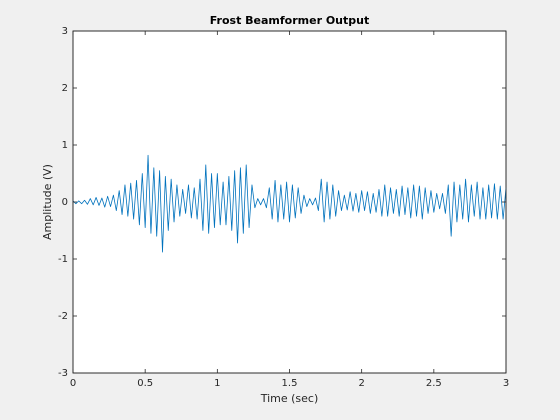  What do you see at coordinates (290, 383) in the screenshot?
I see `x-tick-label: 1.5` at bounding box center [290, 383].